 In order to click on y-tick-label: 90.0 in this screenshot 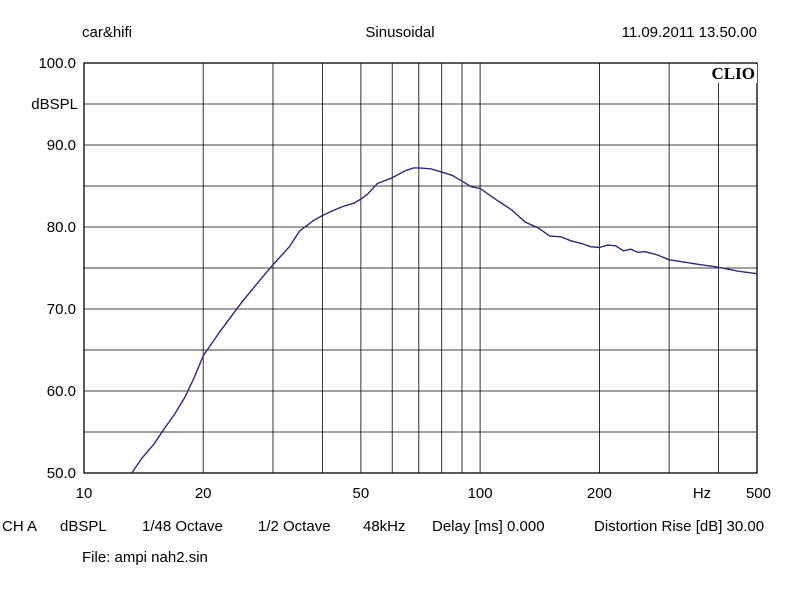, I will do `click(61, 145)`.